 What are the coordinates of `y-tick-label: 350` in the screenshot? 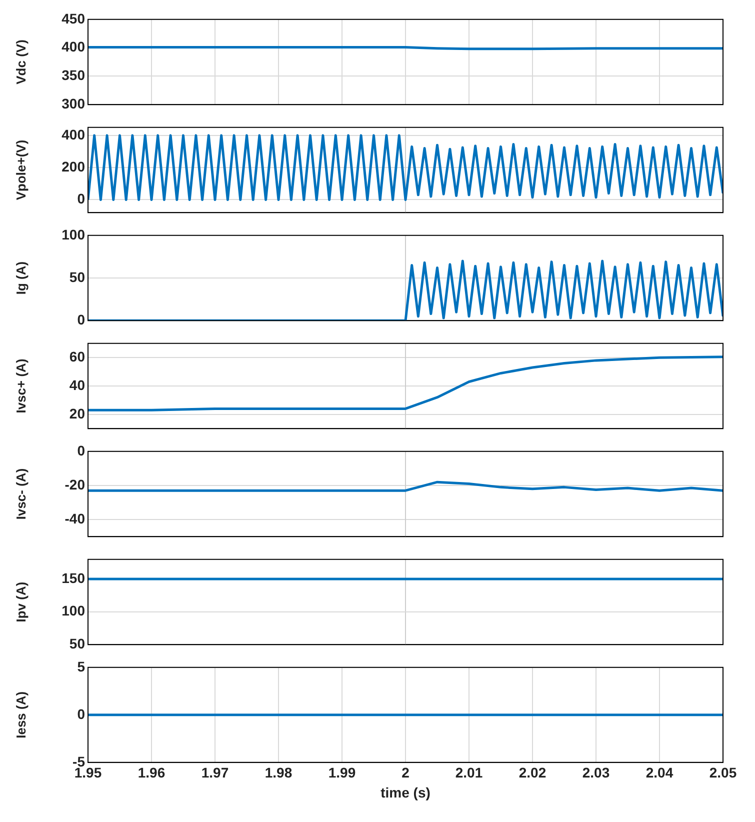 It's located at (74, 75).